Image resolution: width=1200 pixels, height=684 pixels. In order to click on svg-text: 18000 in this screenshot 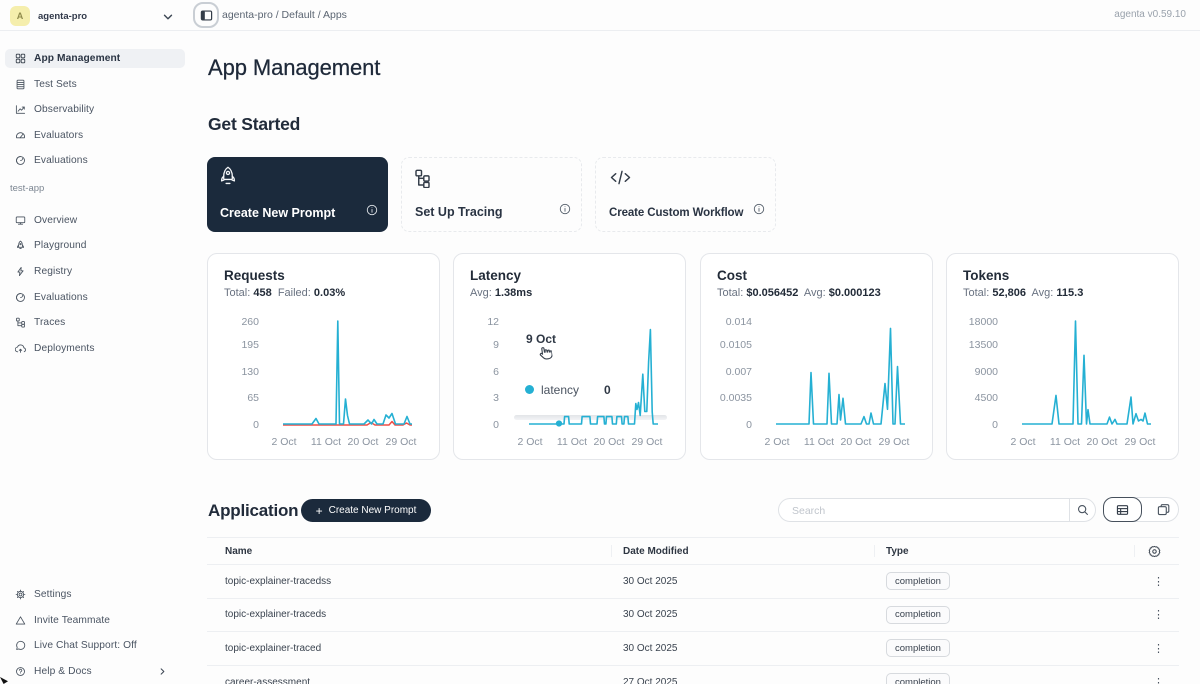, I will do `click(983, 322)`.